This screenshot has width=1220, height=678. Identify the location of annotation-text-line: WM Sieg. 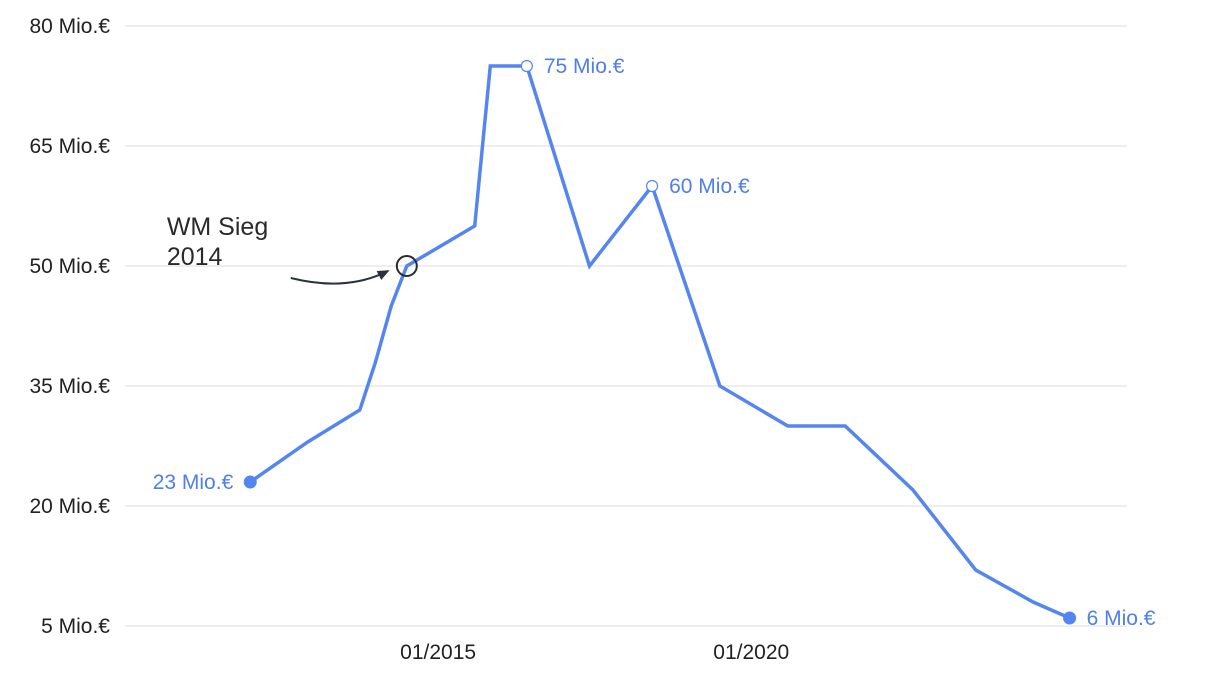
(217, 227).